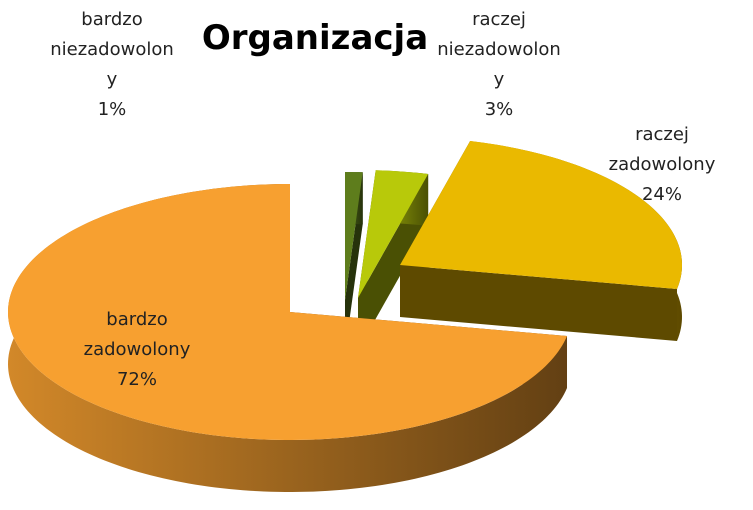 The height and width of the screenshot is (510, 753). Describe the element at coordinates (136, 379) in the screenshot. I see `slice-value: 72%` at that location.